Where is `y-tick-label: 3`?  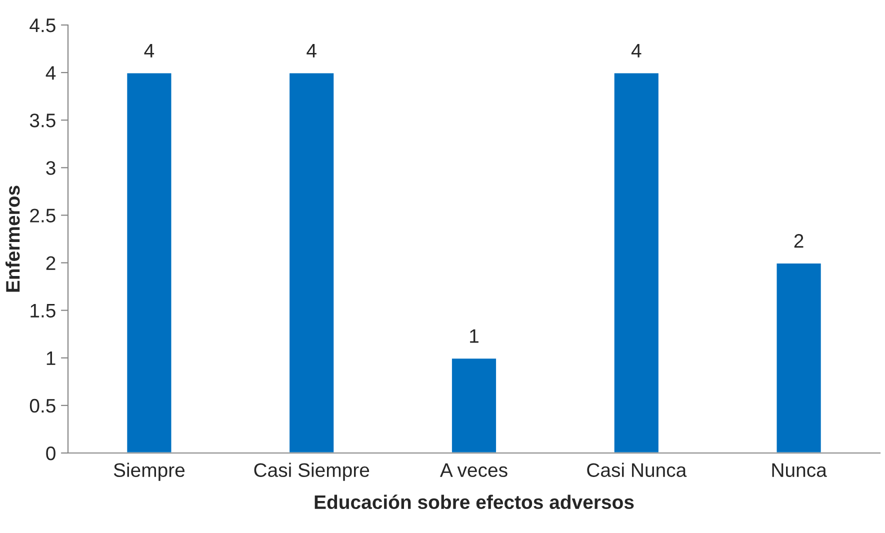
y-tick-label: 3 is located at coordinates (51, 168).